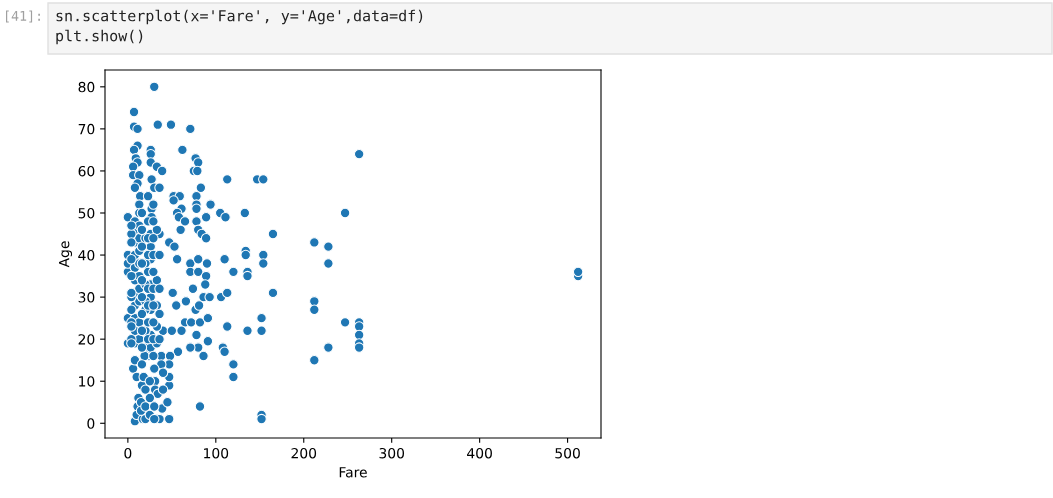 This screenshot has height=498, width=1053. I want to click on x-axis-title: Fare, so click(353, 472).